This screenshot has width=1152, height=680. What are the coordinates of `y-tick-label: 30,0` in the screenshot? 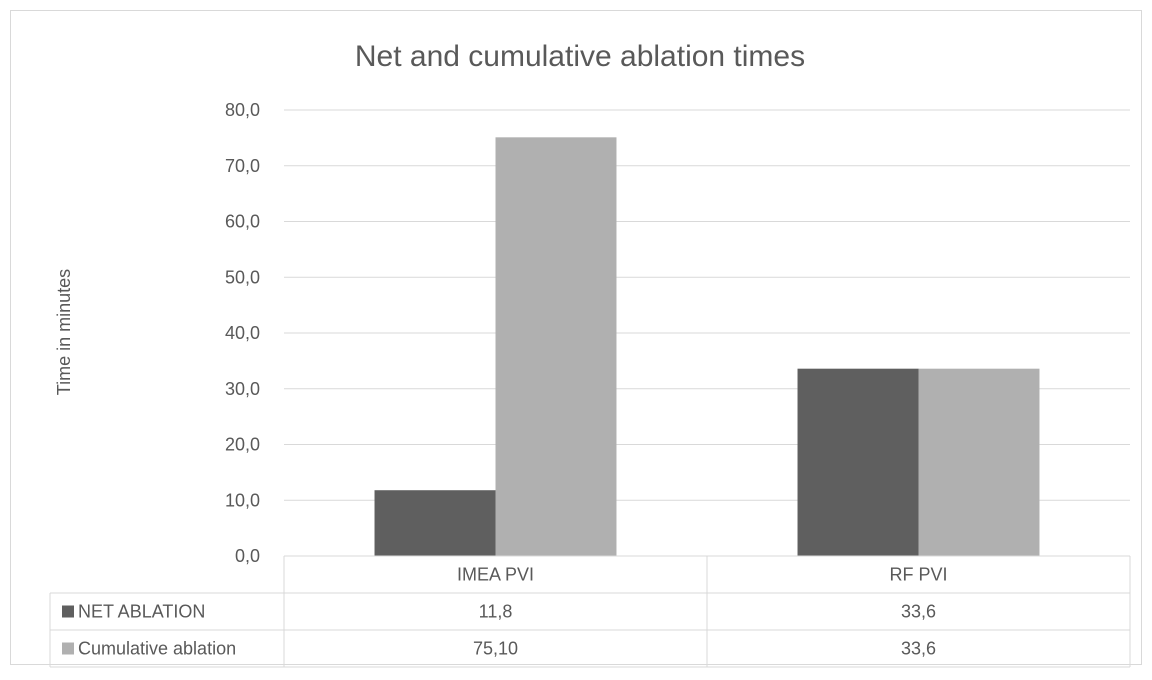 It's located at (242, 389).